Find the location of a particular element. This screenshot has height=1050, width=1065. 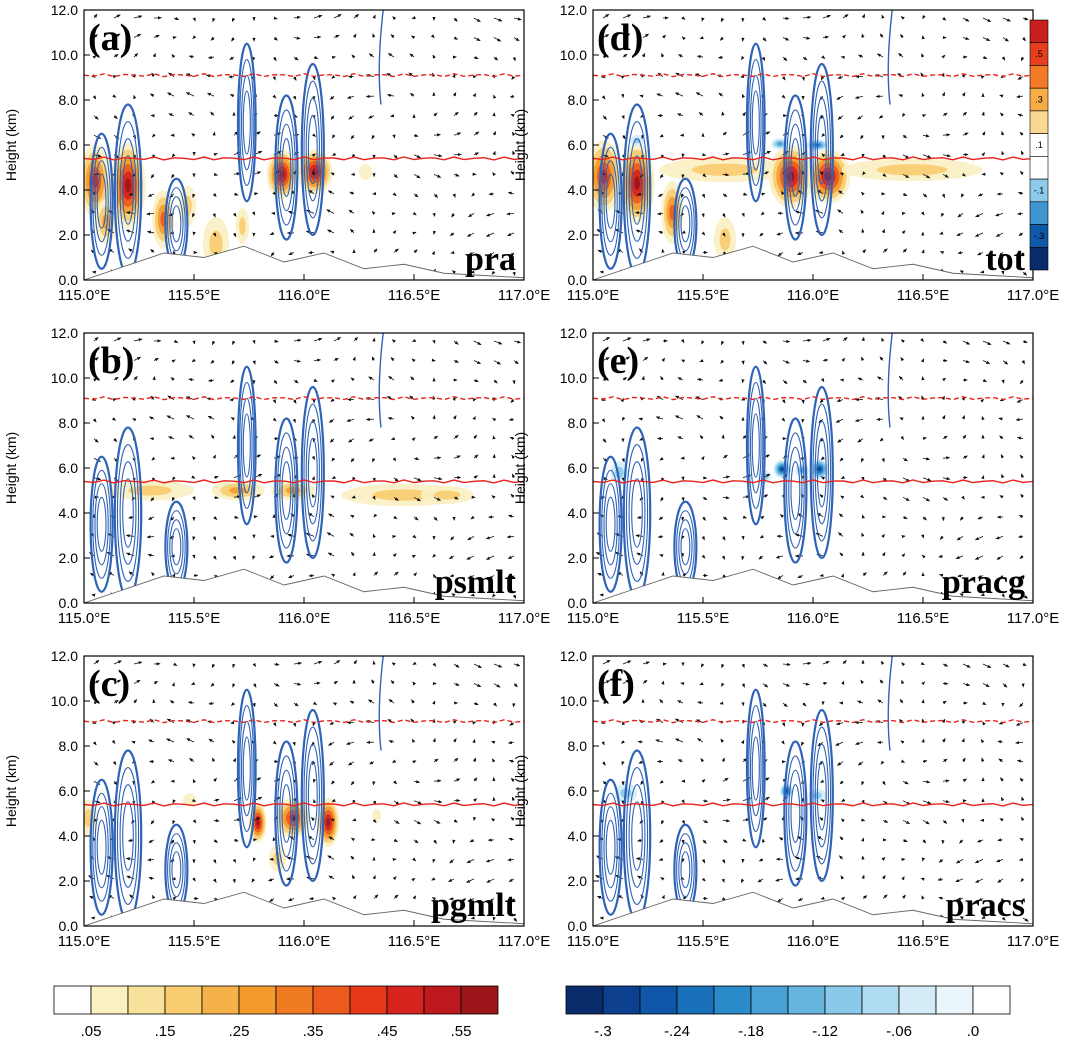

colorbar-label: .45 is located at coordinates (387, 1031).